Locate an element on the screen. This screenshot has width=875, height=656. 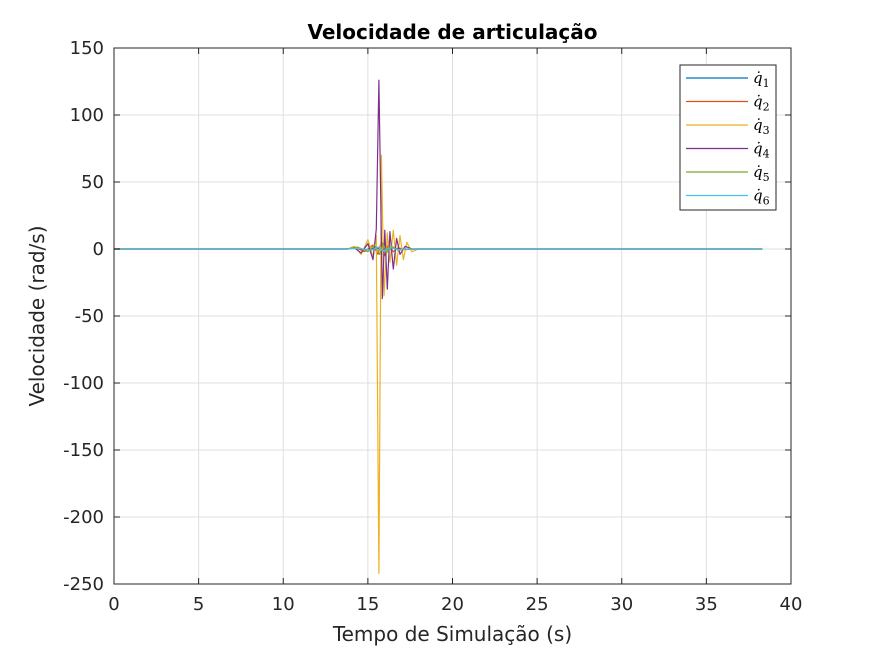
legend-label-q4: q̇4 is located at coordinates (761, 150).